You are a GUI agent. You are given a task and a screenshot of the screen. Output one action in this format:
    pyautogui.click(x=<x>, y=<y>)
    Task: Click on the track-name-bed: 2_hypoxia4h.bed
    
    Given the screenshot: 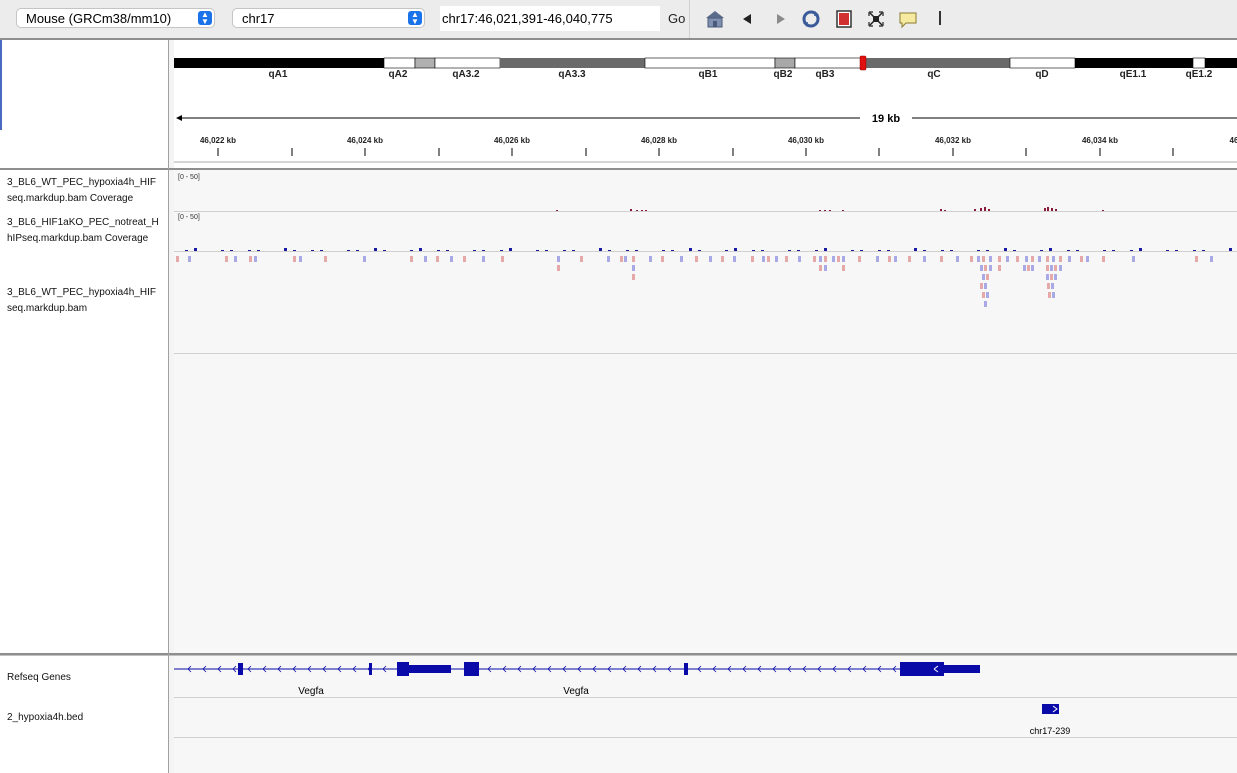 What is the action you would take?
    pyautogui.click(x=45, y=717)
    